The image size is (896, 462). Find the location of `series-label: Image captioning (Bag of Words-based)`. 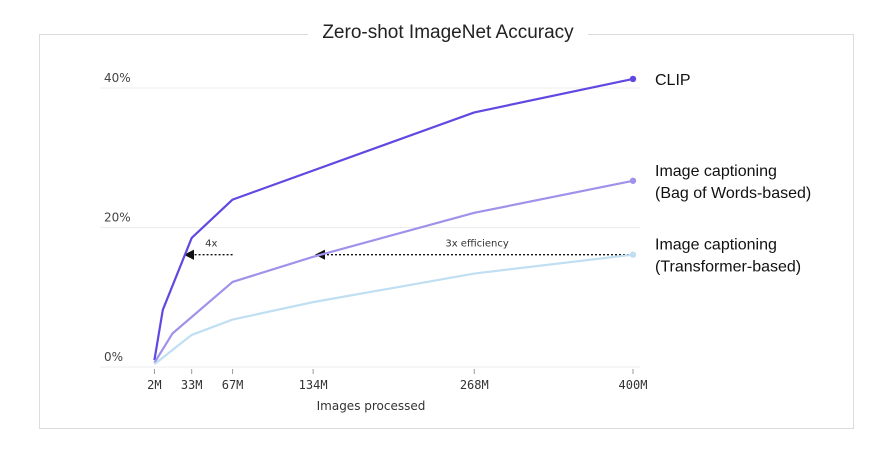

series-label: Image captioning (Bag of Words-based) is located at coordinates (733, 182).